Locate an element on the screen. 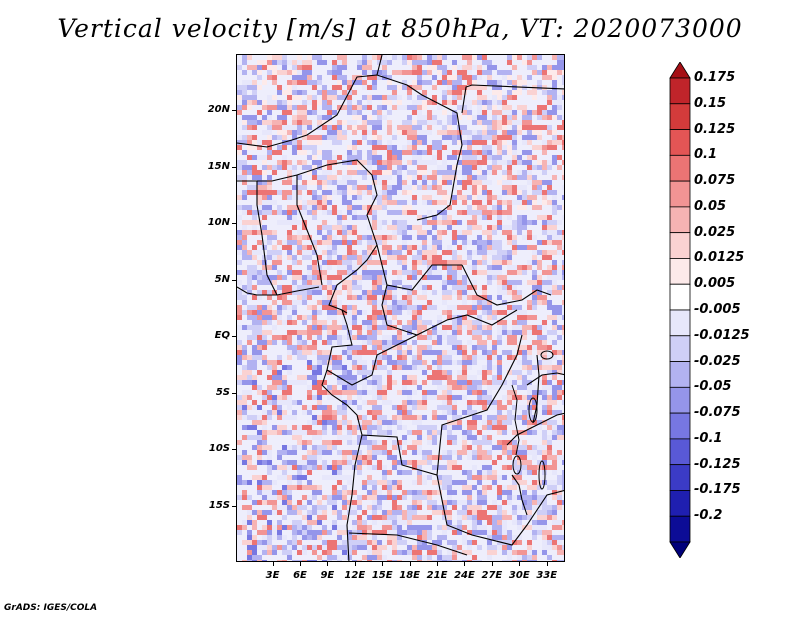  latitude-tick-label: 15S is located at coordinates (219, 505).